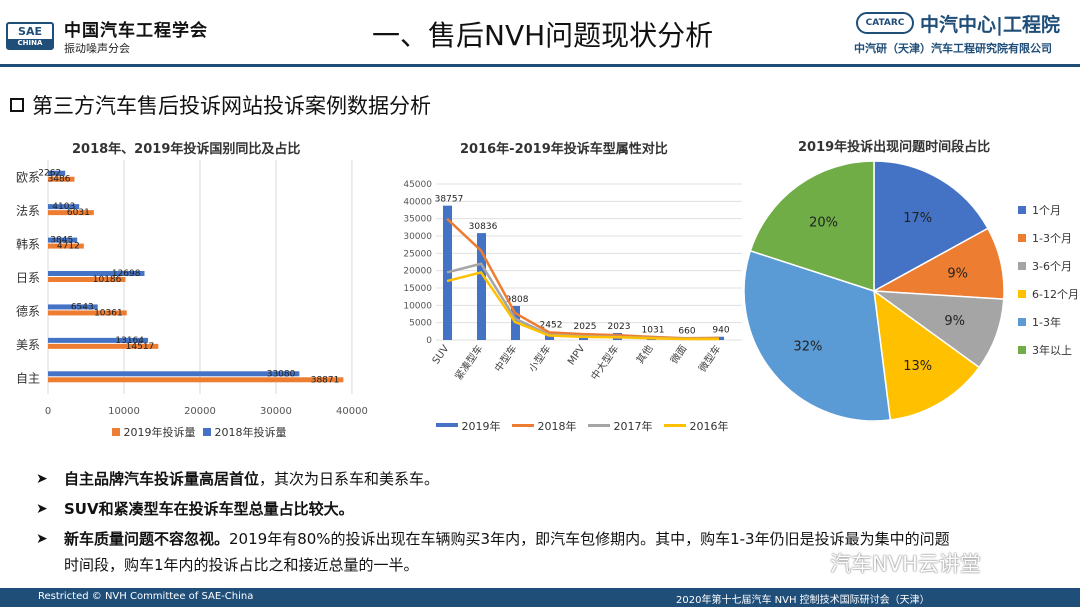 Image resolution: width=1080 pixels, height=607 pixels. Describe the element at coordinates (417, 185) in the screenshot. I see `chart2-y-tick: 45000` at that location.